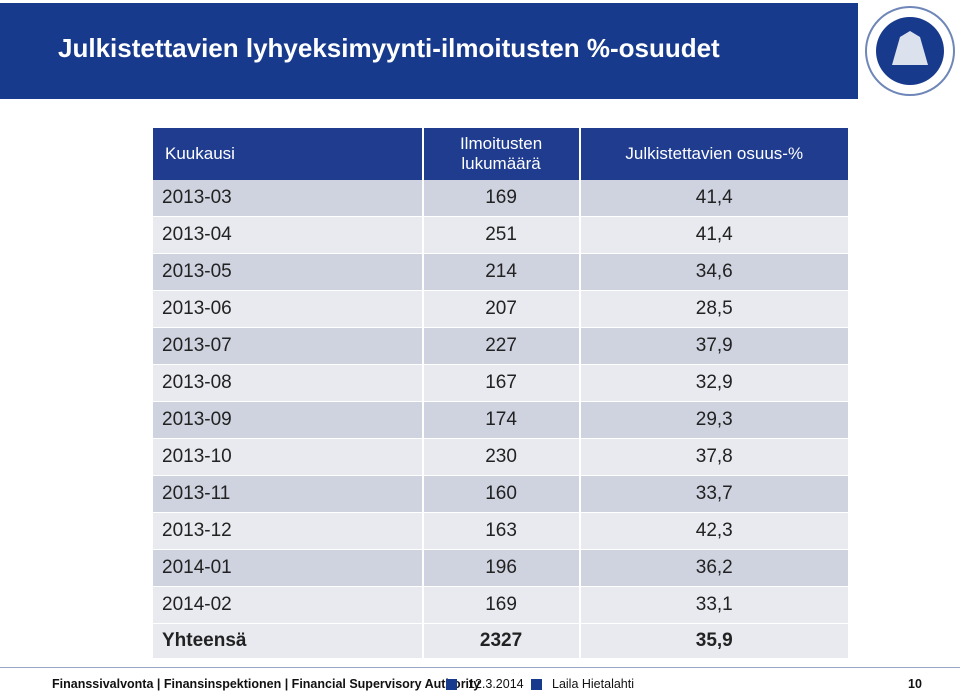 Image resolution: width=960 pixels, height=699 pixels. What do you see at coordinates (713, 531) in the screenshot?
I see `table-cell: 42,3` at bounding box center [713, 531].